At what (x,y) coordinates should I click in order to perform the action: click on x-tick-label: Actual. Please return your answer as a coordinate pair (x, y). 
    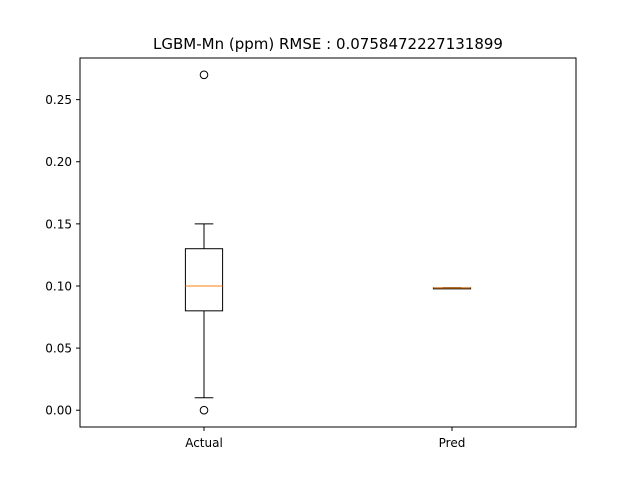
    Looking at the image, I should click on (204, 443).